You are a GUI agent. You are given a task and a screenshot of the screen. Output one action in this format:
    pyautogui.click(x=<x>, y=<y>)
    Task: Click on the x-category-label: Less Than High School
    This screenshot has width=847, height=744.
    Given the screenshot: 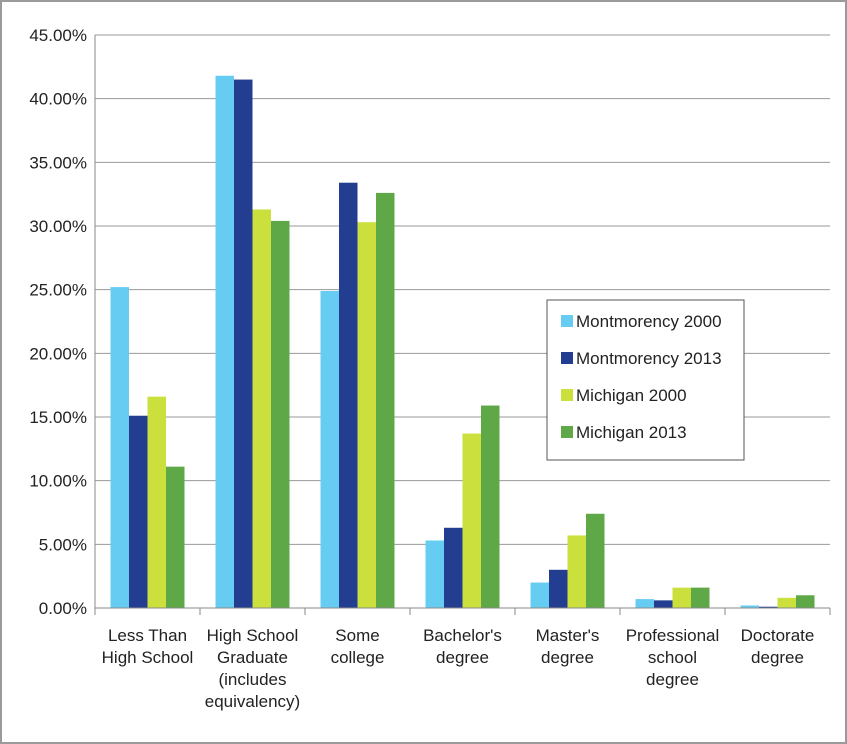 What is the action you would take?
    pyautogui.click(x=148, y=646)
    